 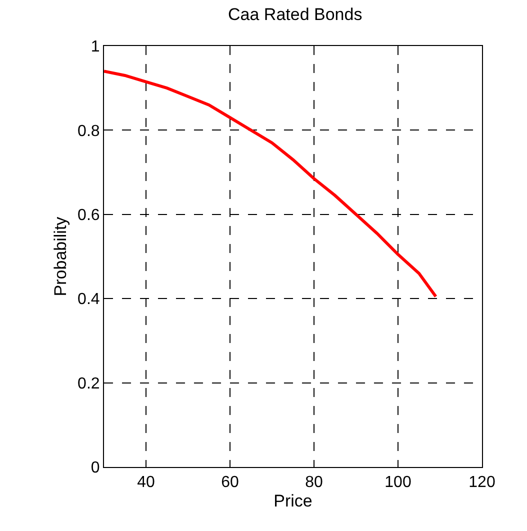 I want to click on y-tick-label: 0.6, so click(x=89, y=215).